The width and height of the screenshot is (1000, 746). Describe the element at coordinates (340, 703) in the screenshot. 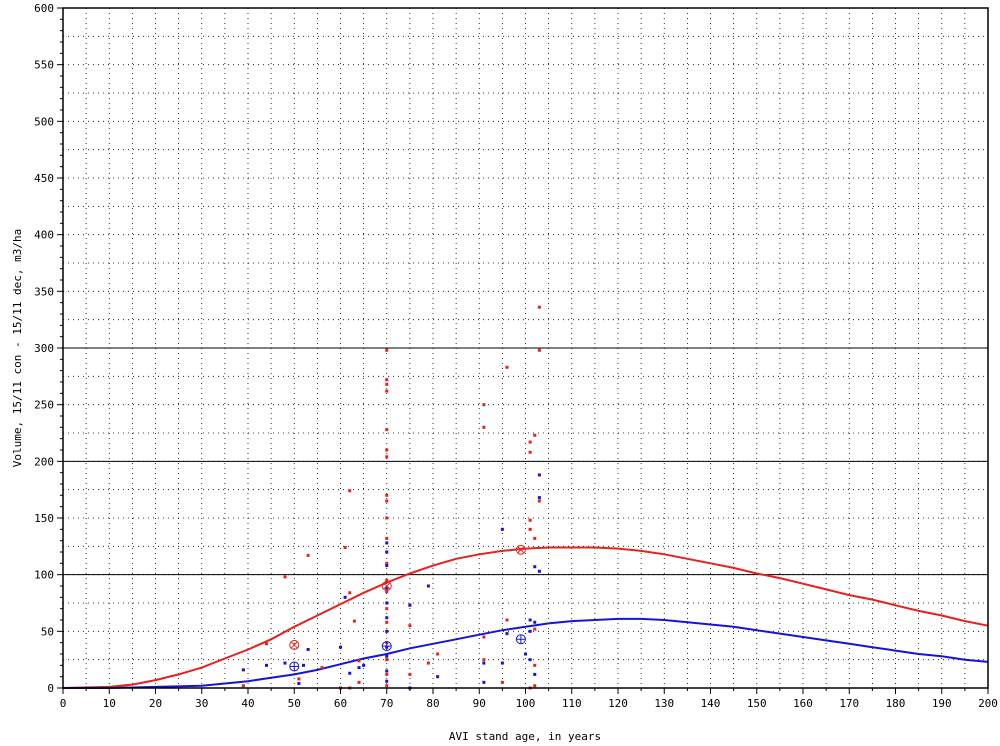

I see `x-tick-label: 60` at that location.